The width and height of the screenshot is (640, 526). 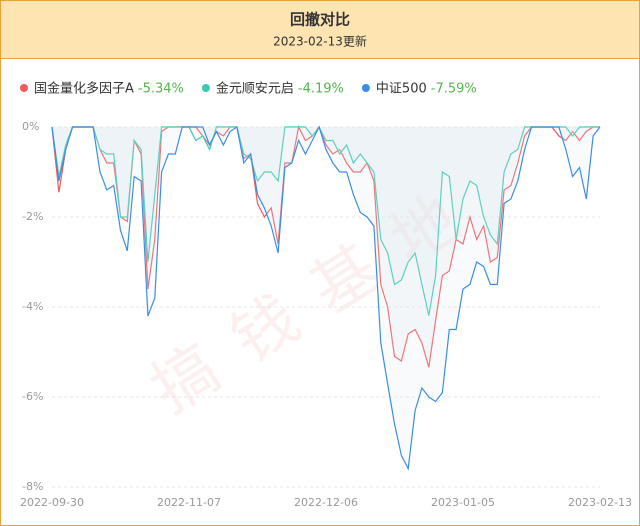 What do you see at coordinates (32, 216) in the screenshot?
I see `y-tick-label: -2%` at bounding box center [32, 216].